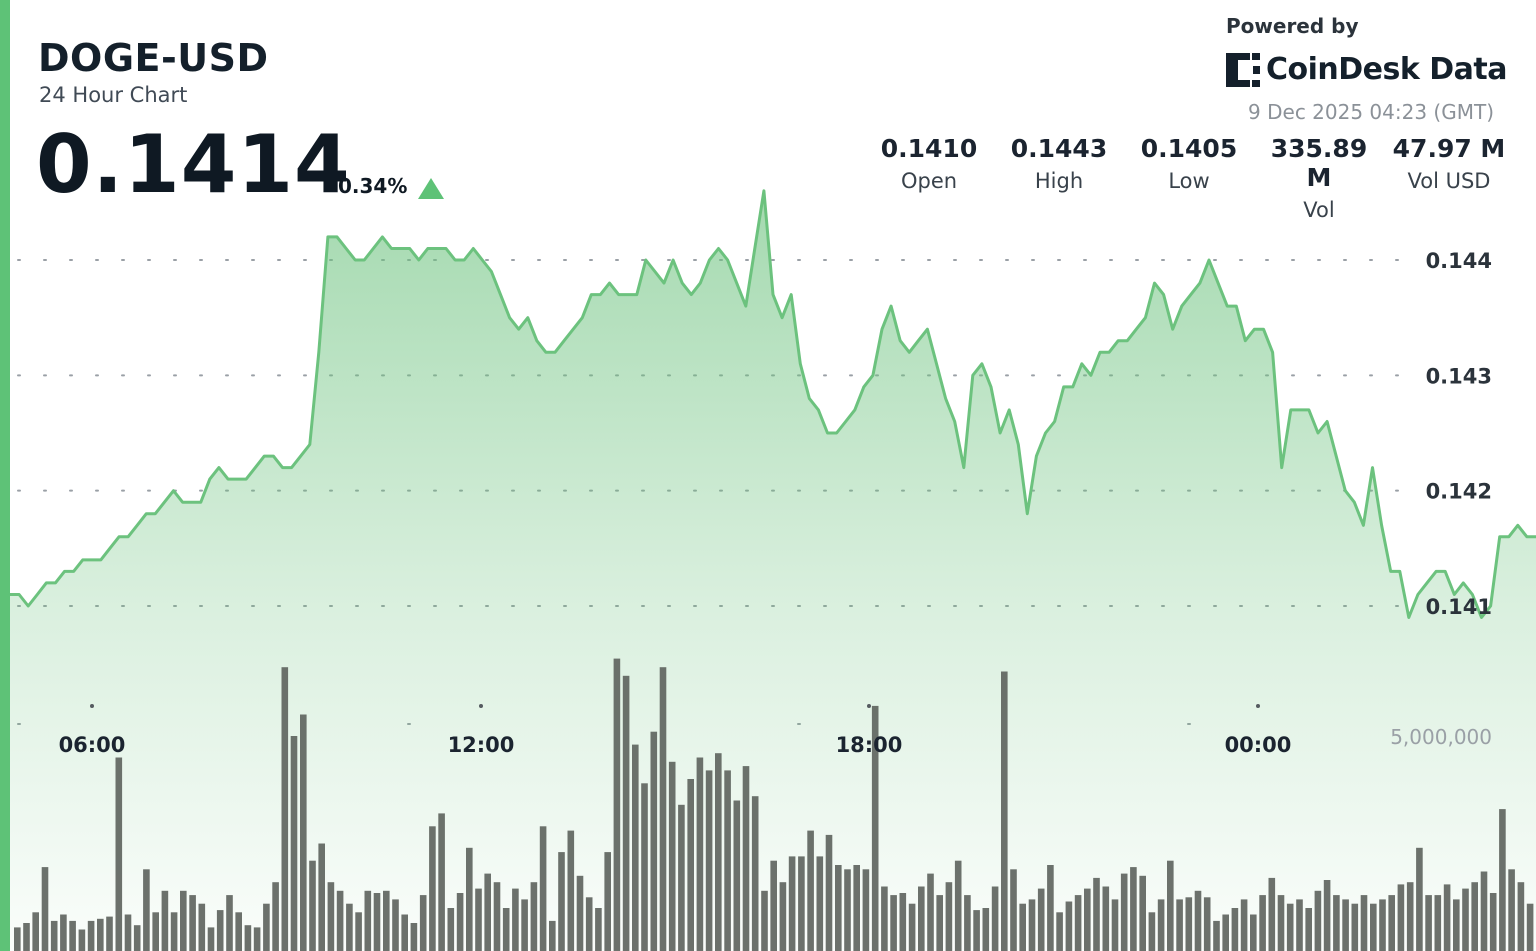 This screenshot has height=951, width=1536. Describe the element at coordinates (1441, 737) in the screenshot. I see `volume-tick-label: 5,000,000` at that location.